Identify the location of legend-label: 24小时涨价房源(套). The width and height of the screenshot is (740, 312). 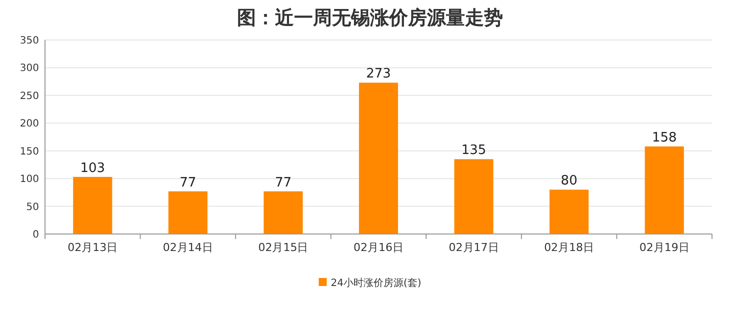
(376, 283).